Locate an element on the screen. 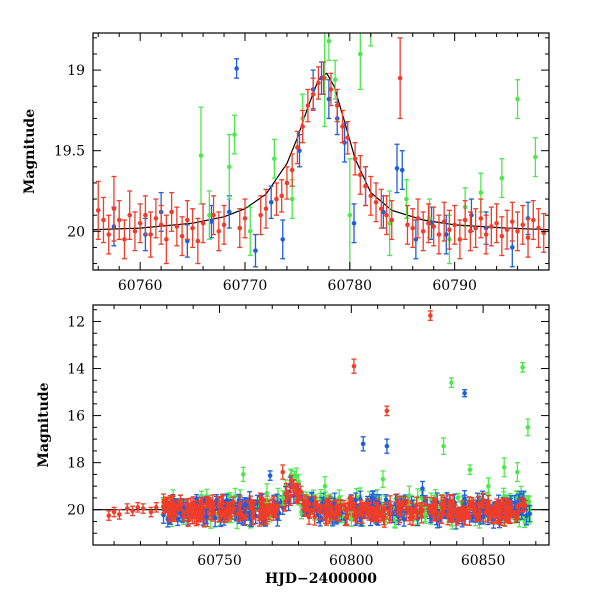 Image resolution: width=600 pixels, height=600 pixels. y-tick-label: 16 is located at coordinates (76, 417).